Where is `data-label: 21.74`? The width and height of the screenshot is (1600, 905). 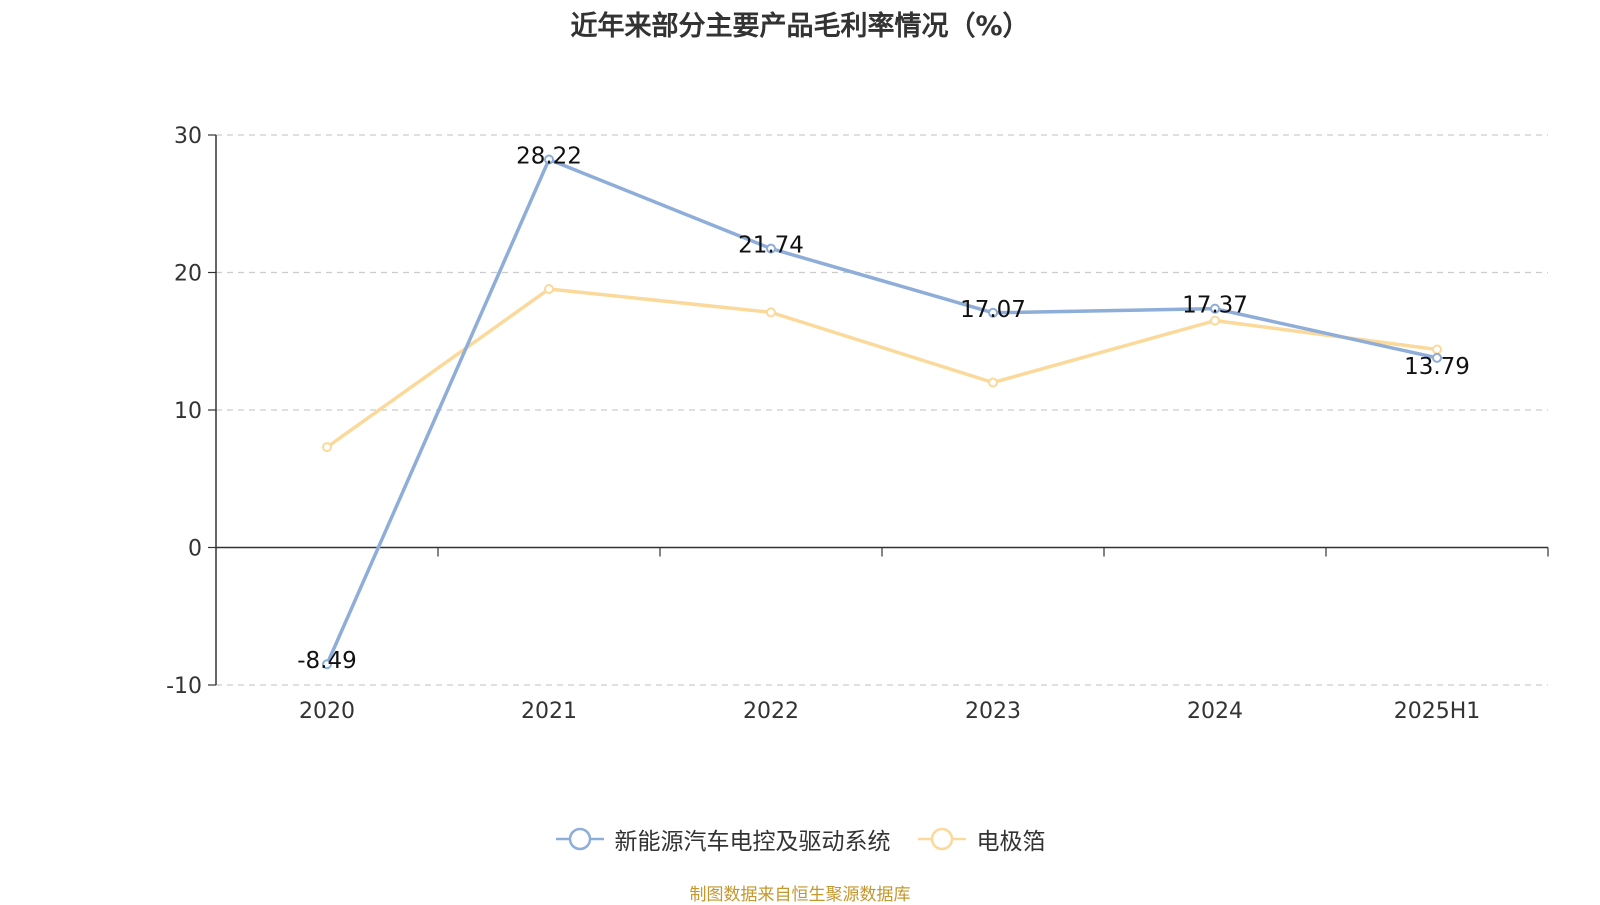
data-label: 21.74 is located at coordinates (771, 246).